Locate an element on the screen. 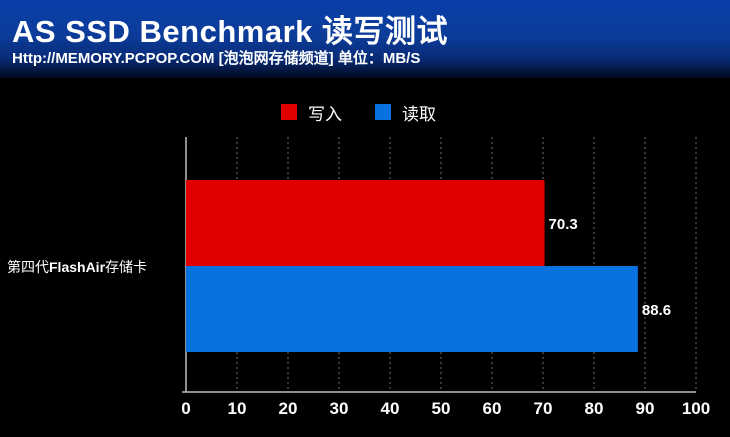  legend-item-read: 读取 is located at coordinates (405, 112).